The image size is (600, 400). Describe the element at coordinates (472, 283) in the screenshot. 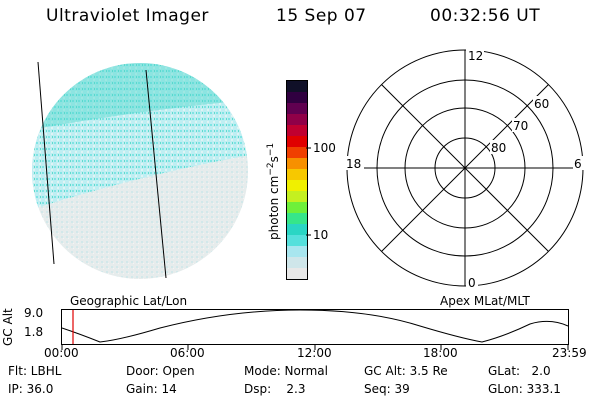

I see `mlt-label-0: 0` at that location.